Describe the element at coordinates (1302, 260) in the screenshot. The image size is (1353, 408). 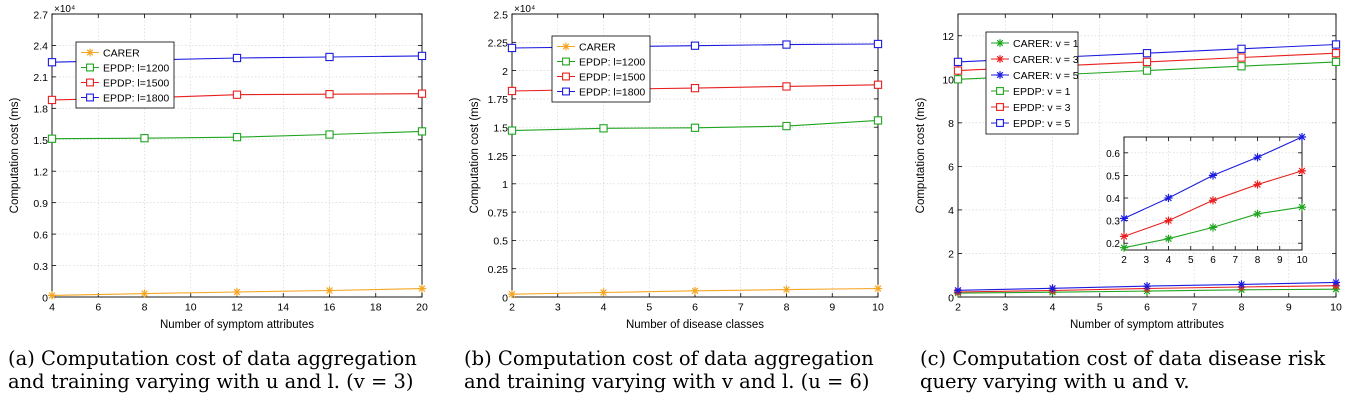
I see `chart-c-inset-xtick-label: 10` at that location.